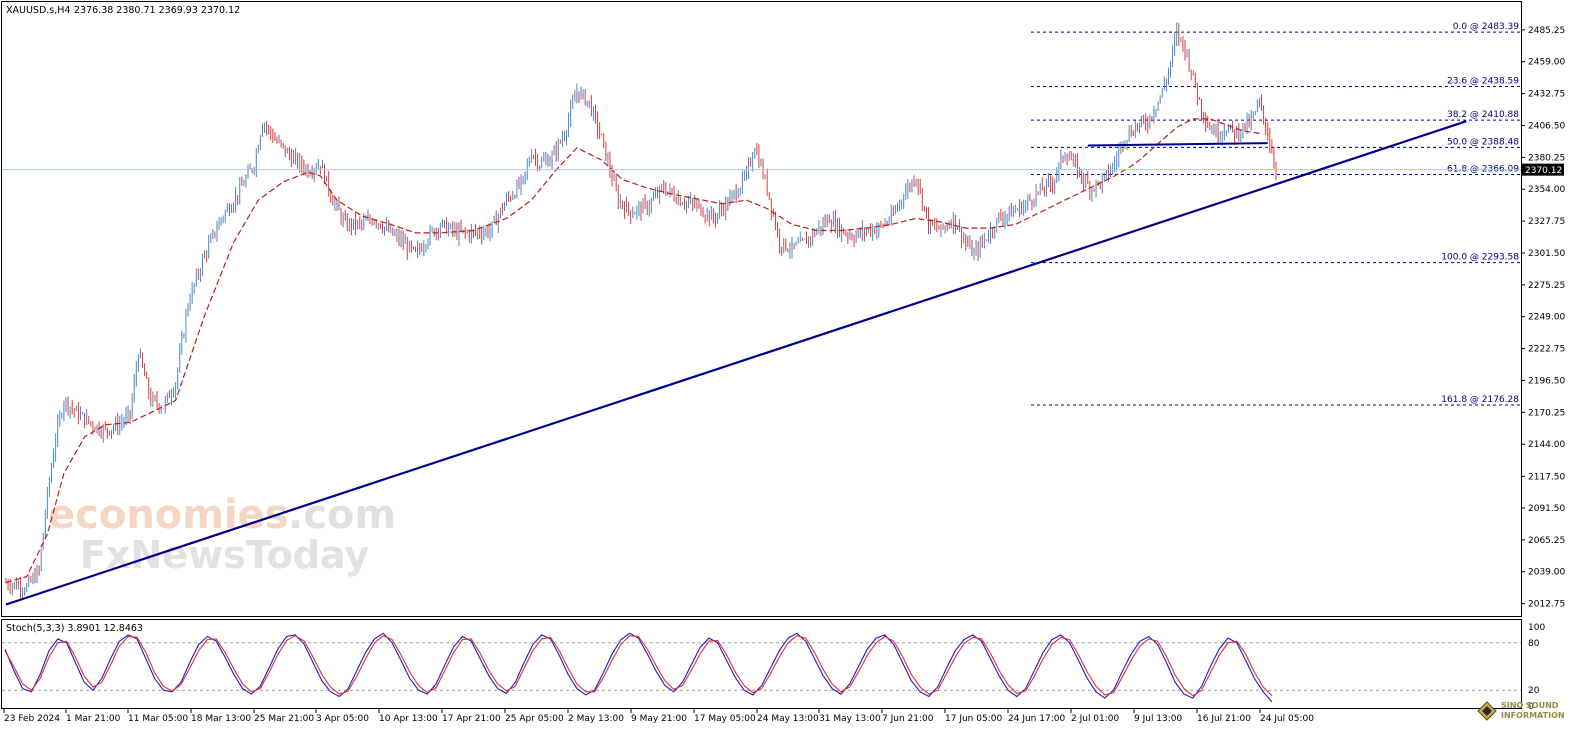 The height and width of the screenshot is (743, 1596). Describe the element at coordinates (1546, 63) in the screenshot. I see `y-tick-label: 2459.00` at that location.